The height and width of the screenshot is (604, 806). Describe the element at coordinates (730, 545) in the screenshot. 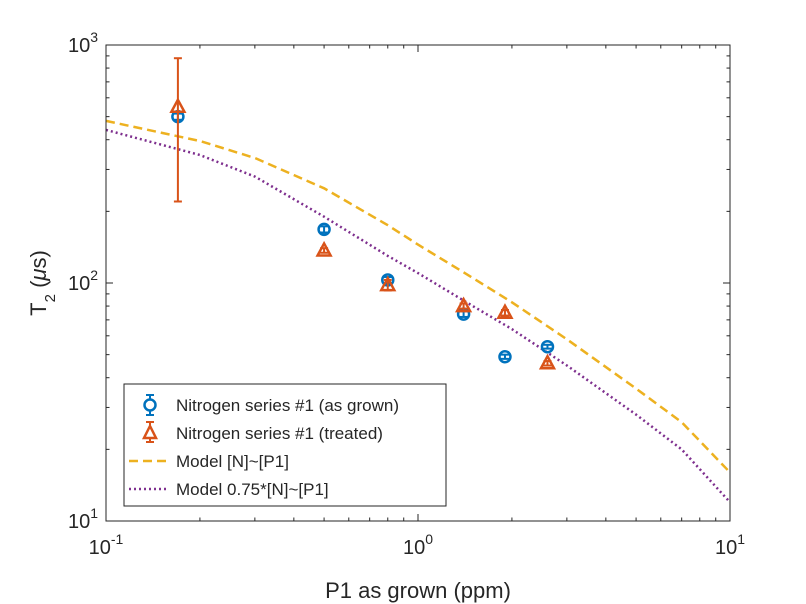

I see `x-tick-label: 10¹` at that location.